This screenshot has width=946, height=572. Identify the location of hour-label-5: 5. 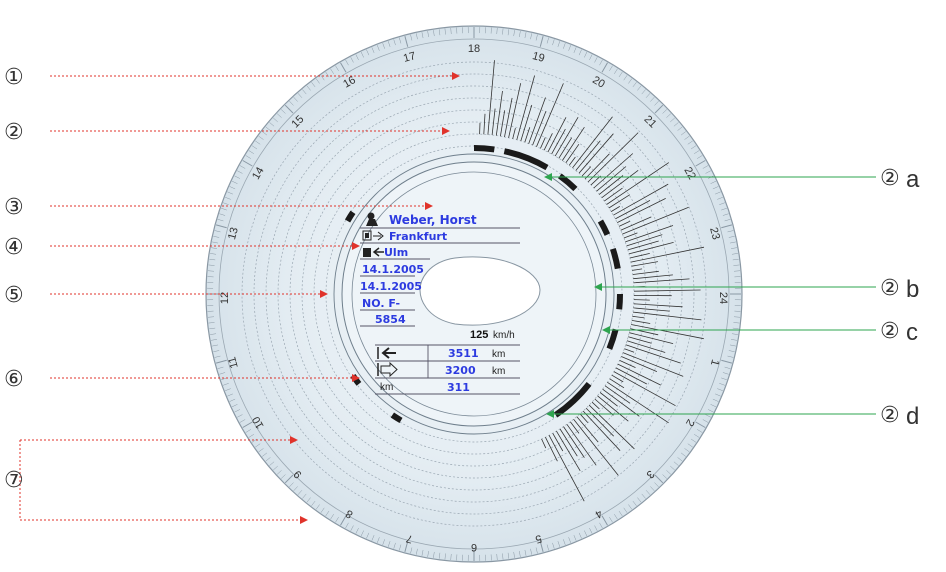
(538, 538).